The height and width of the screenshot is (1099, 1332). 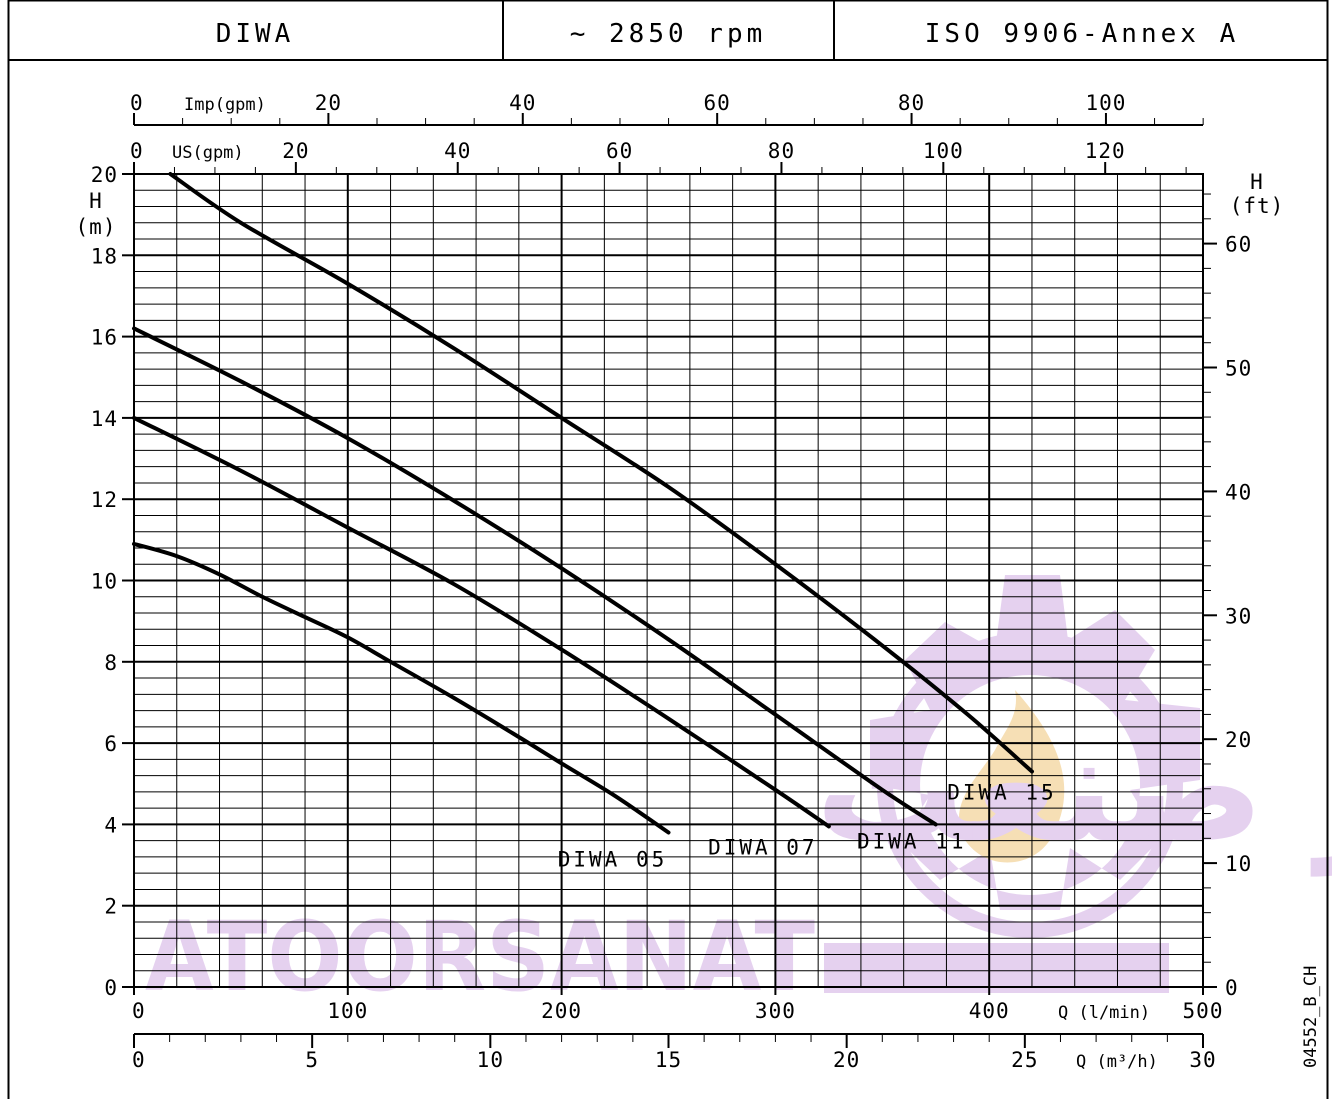 I want to click on y-tick-label: 20, so click(x=104, y=175).